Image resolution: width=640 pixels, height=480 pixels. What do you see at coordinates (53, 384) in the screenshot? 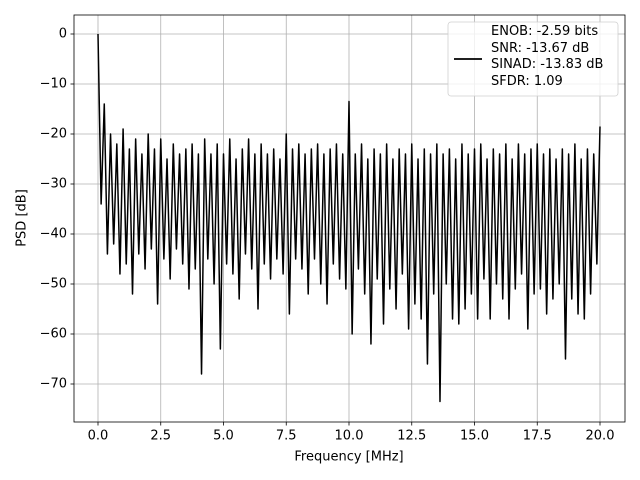
I see `y-tick-label: −70` at bounding box center [53, 384].